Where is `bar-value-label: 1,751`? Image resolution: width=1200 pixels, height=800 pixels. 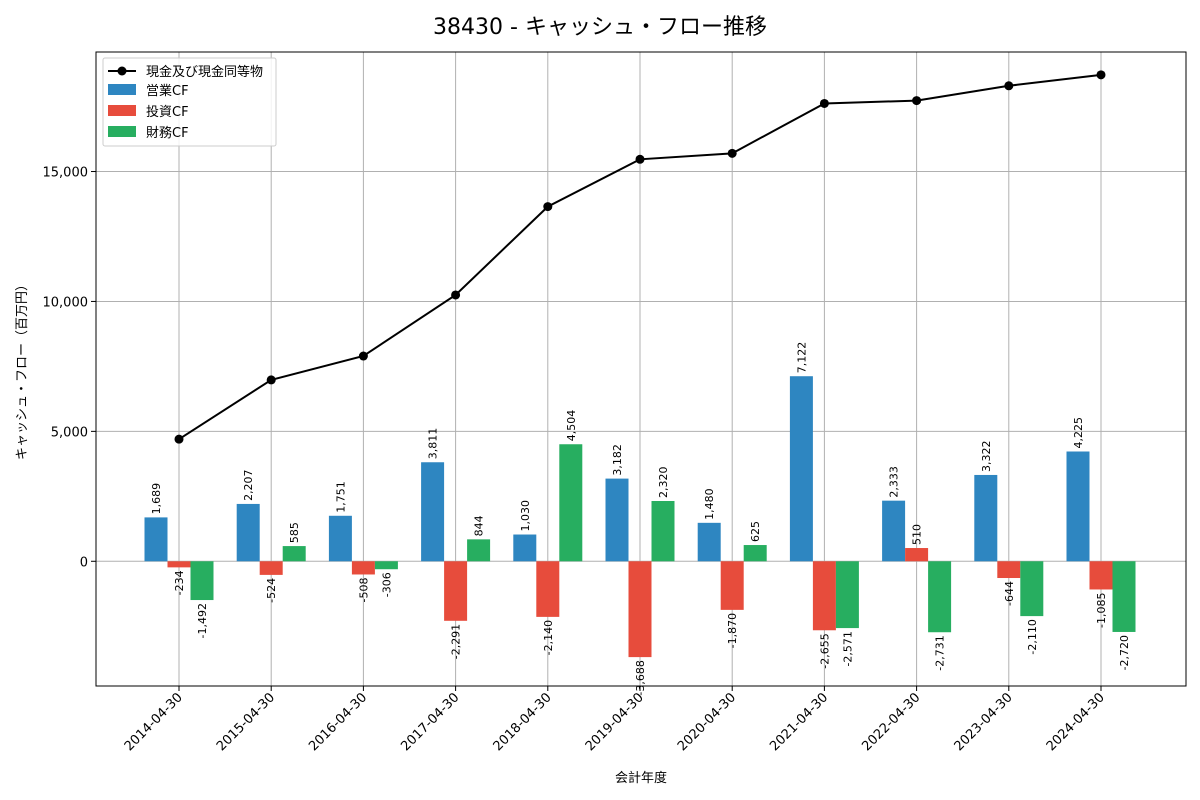
bar-value-label: 1,751 is located at coordinates (340, 497).